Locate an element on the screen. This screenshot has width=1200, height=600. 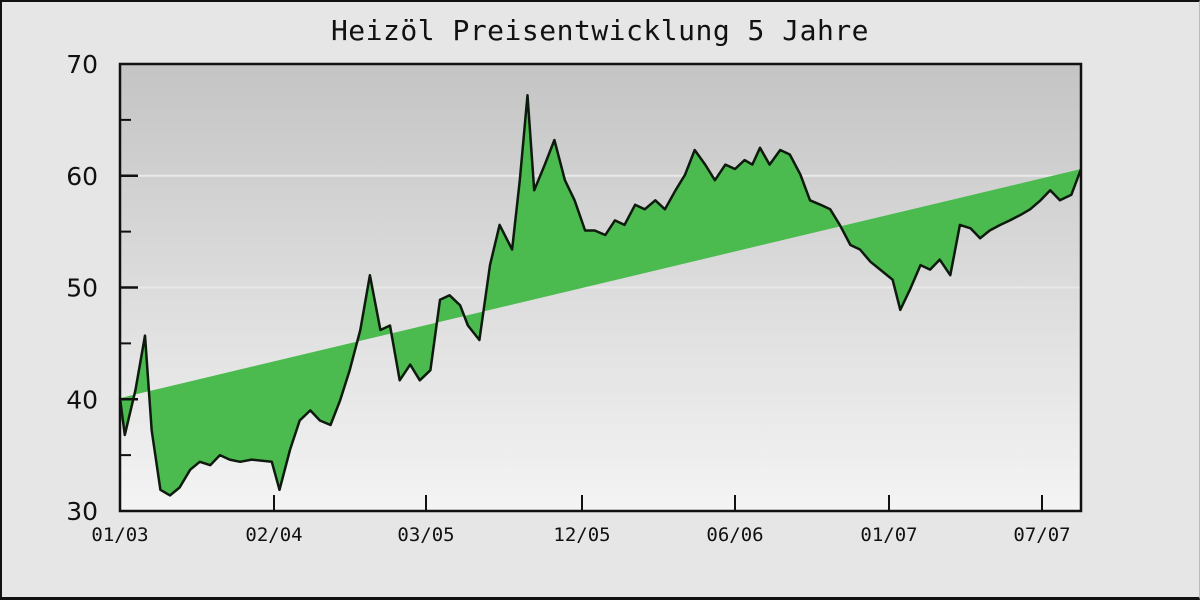
y-tick-label: 60 is located at coordinates (82, 176).